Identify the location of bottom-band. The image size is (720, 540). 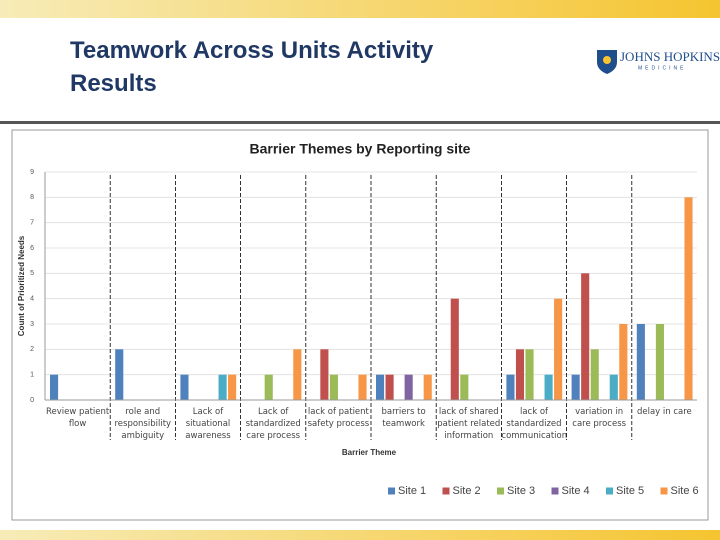
(360, 535).